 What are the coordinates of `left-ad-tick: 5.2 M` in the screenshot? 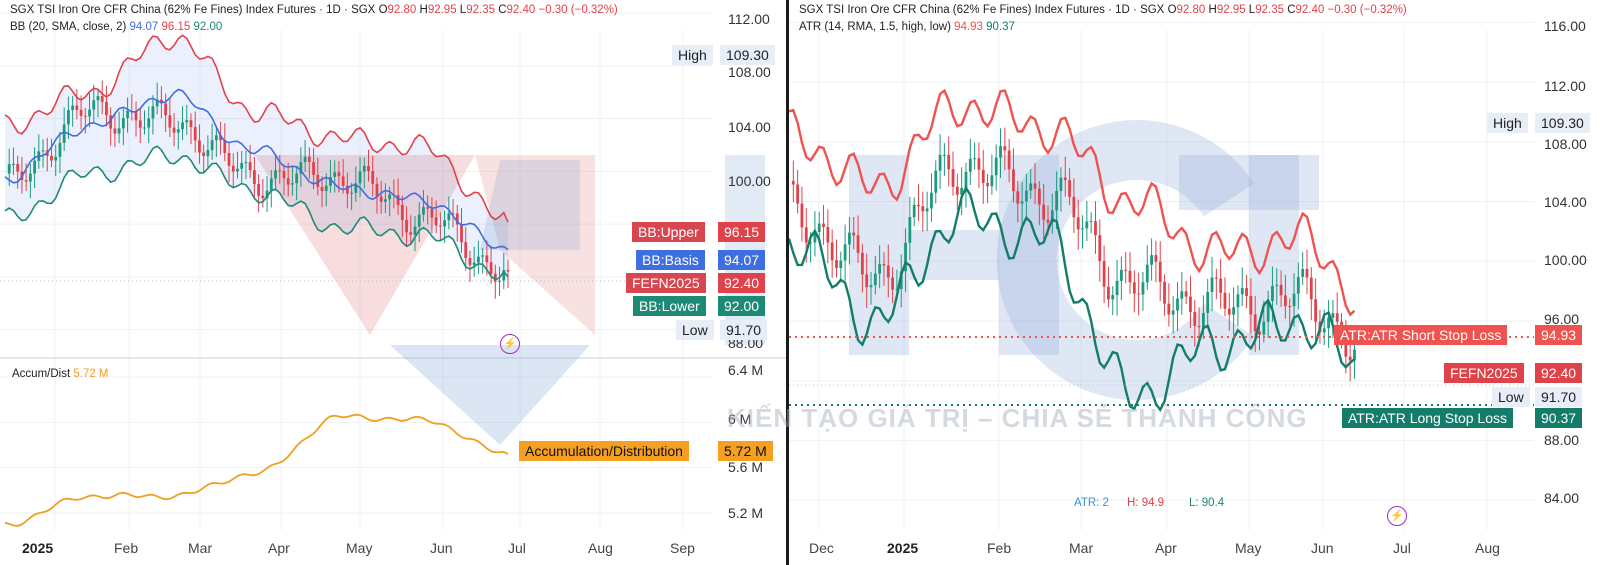 It's located at (746, 513).